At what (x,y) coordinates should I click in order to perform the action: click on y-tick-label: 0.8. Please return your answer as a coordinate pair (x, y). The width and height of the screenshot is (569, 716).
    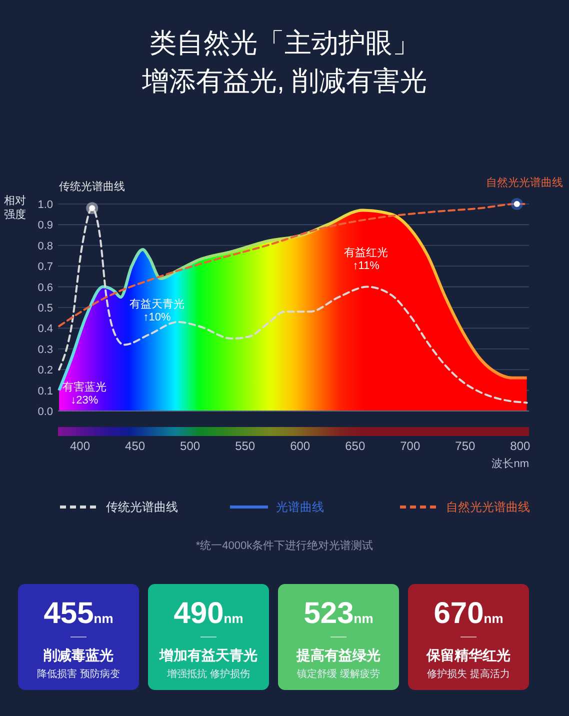
    Looking at the image, I should click on (45, 246).